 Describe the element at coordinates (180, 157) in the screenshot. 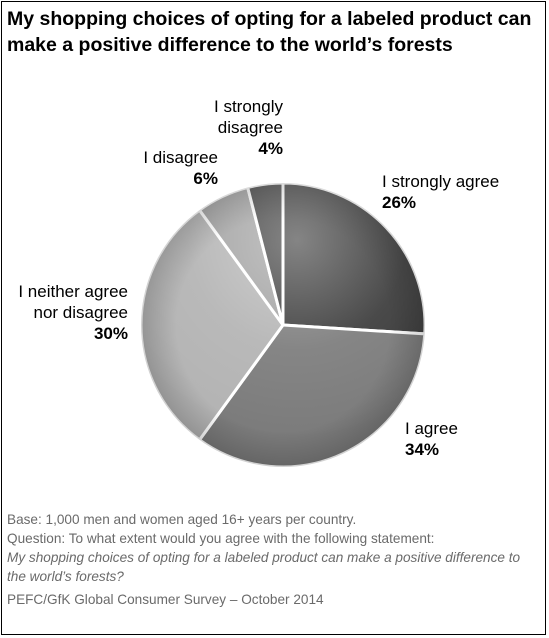

I see `label-disagree-text: I disagree` at that location.